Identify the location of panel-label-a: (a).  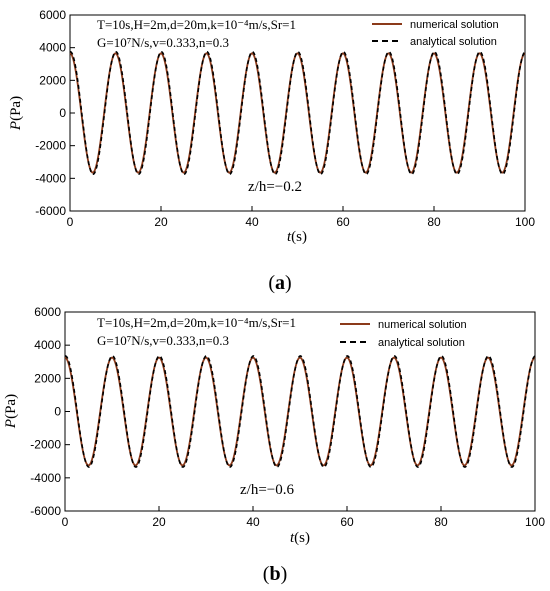
(279, 283).